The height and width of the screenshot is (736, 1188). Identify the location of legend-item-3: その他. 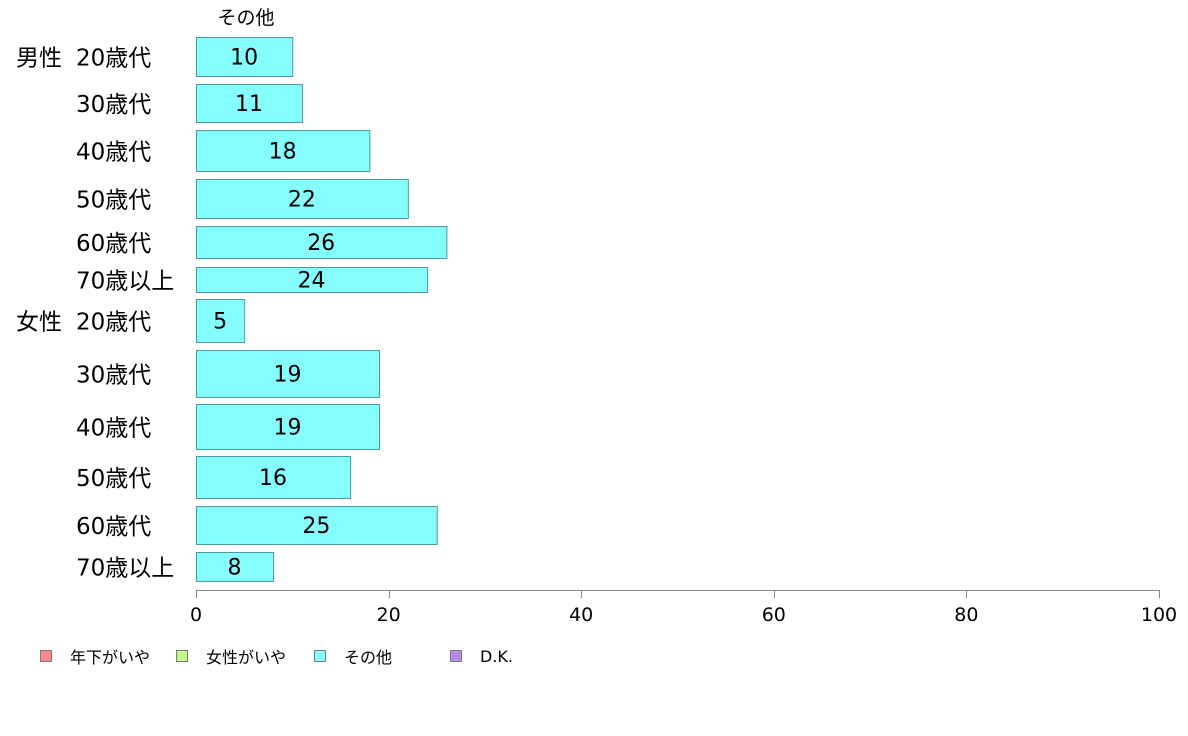
(353, 656).